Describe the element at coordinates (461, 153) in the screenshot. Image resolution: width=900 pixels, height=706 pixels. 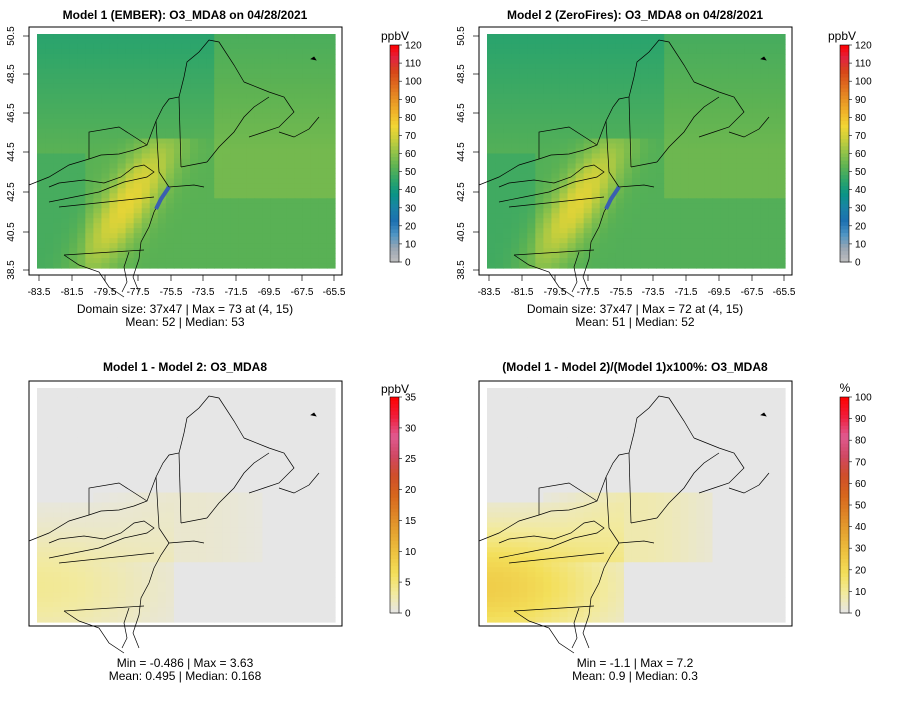
I see `panel2-y-axis: 38.5 40.5 42.5 44.5 46.5 48.5 50.5` at that location.